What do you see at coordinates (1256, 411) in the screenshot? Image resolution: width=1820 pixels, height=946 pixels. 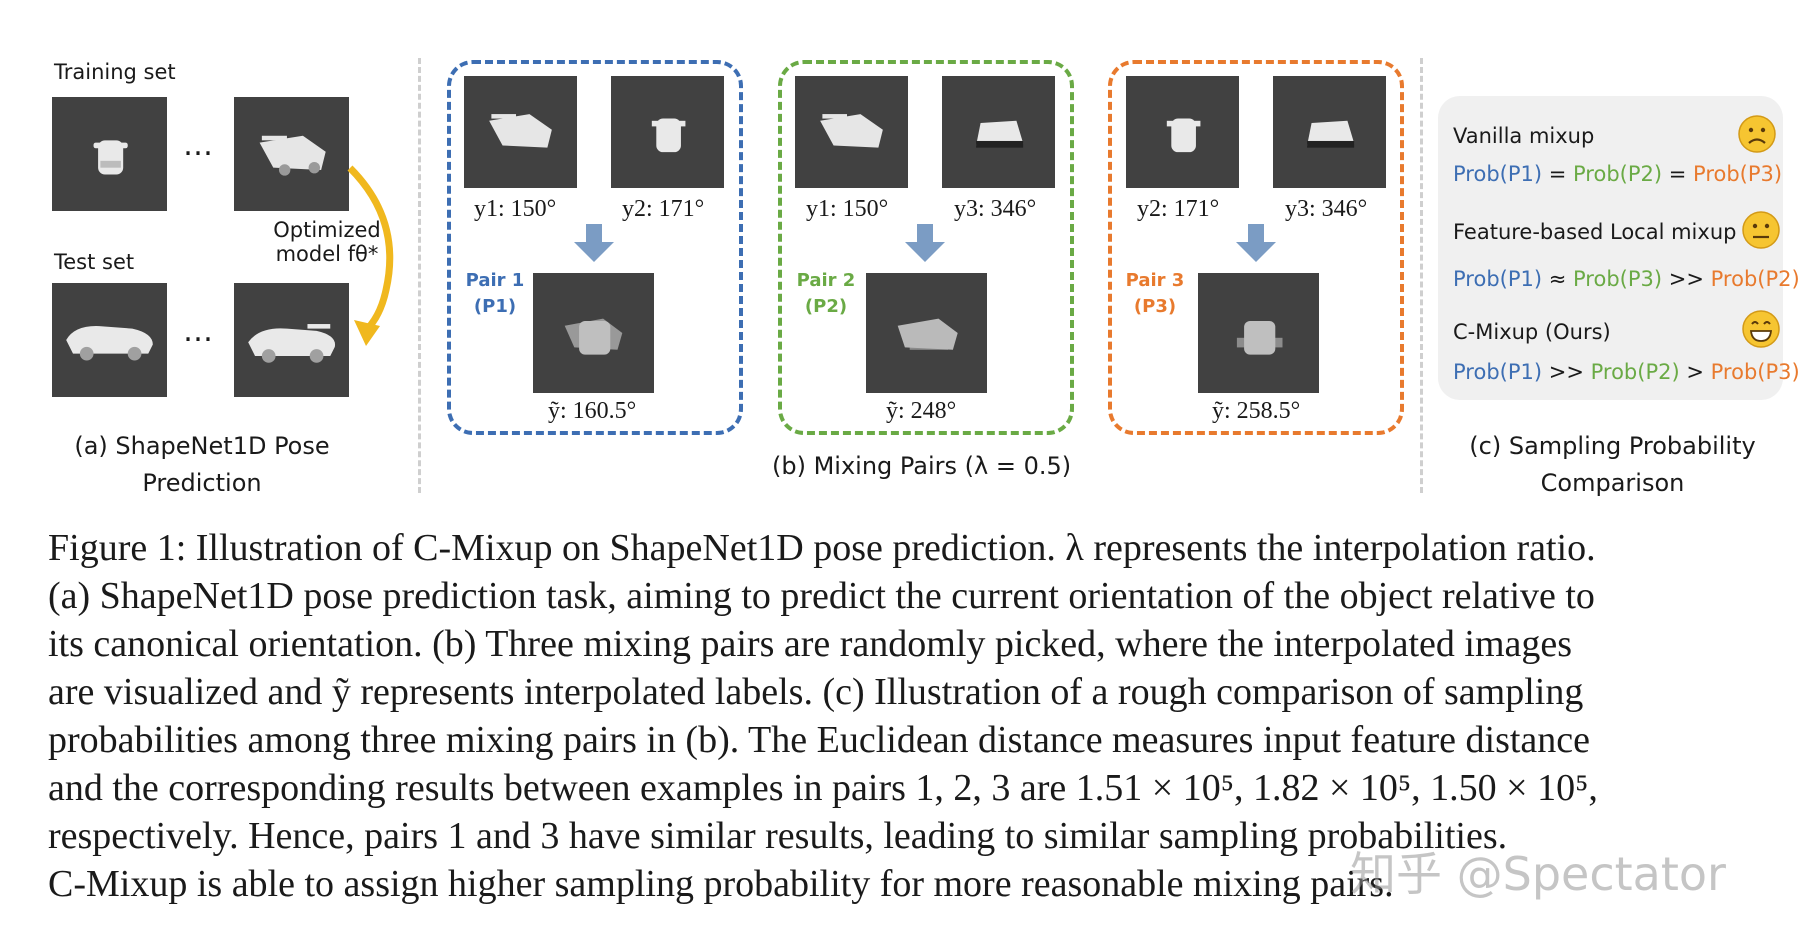 I see `pair-3-result-label: ỹ: 258.5°` at bounding box center [1256, 411].